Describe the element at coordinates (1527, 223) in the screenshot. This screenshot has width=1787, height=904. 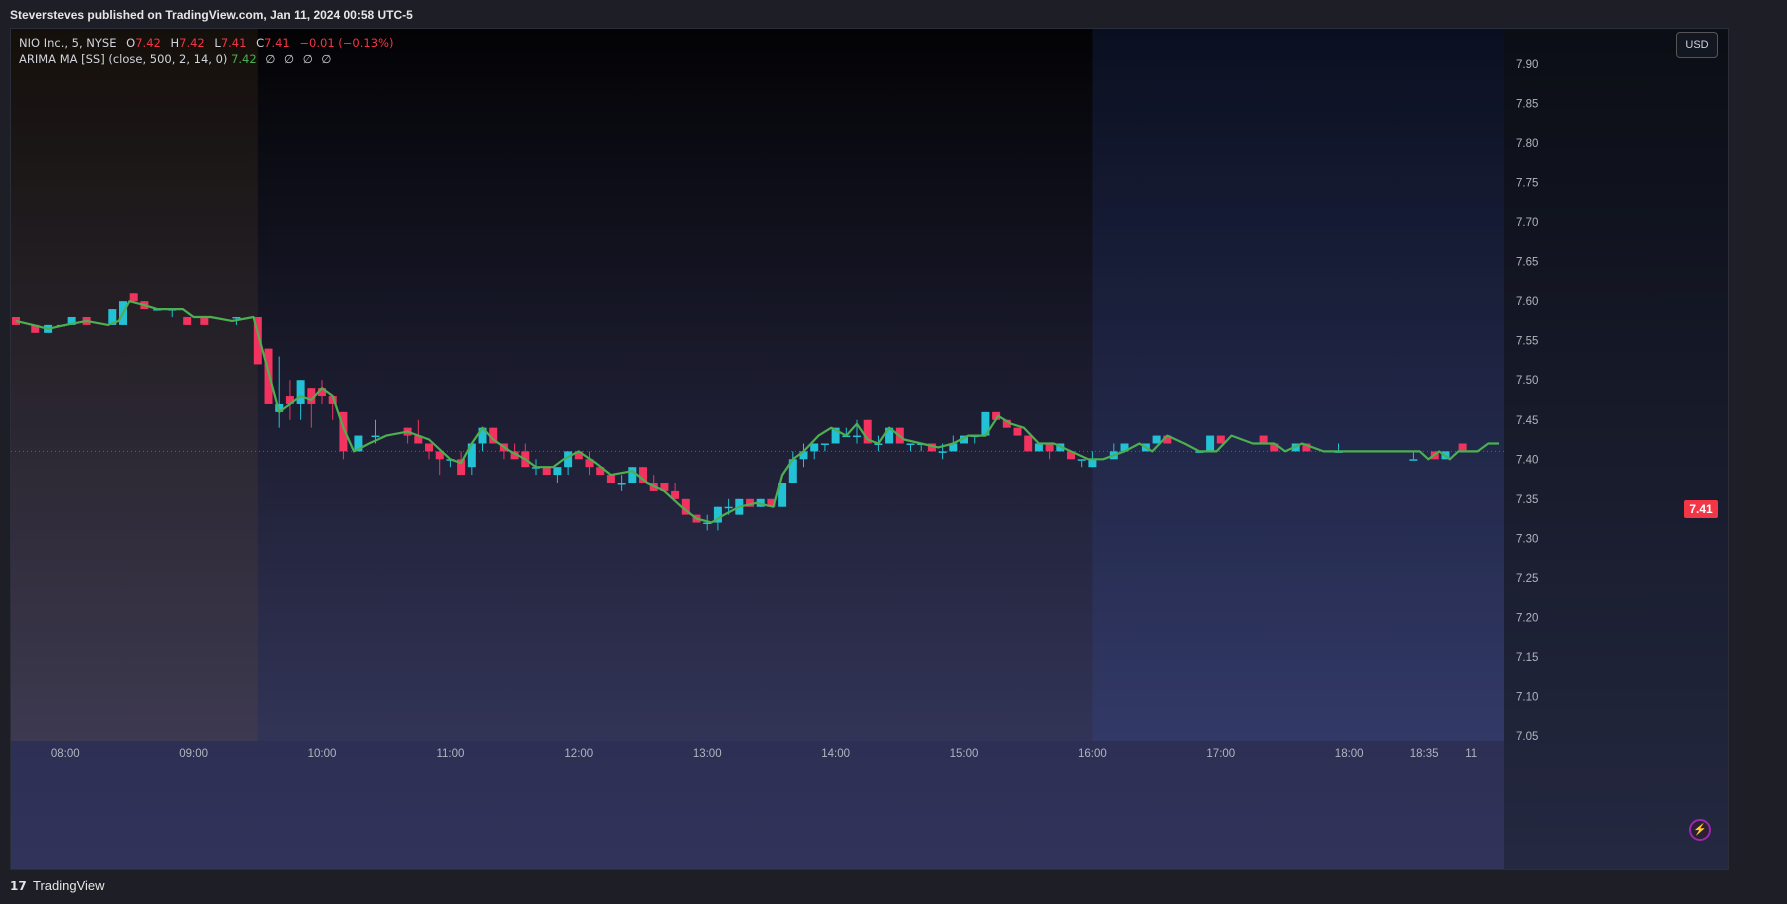
I see `y-tick-label: 7.70` at that location.